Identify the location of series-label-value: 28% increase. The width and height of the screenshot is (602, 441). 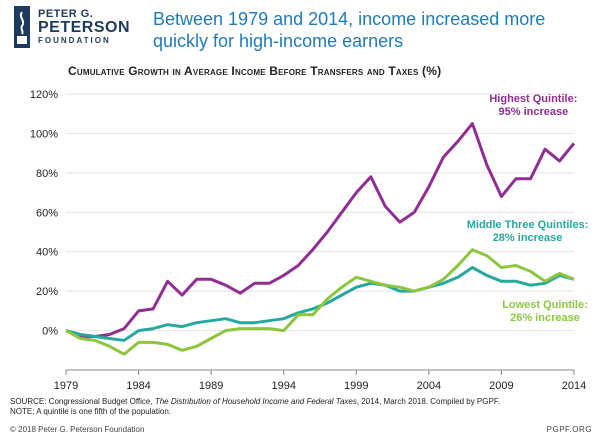
(528, 238).